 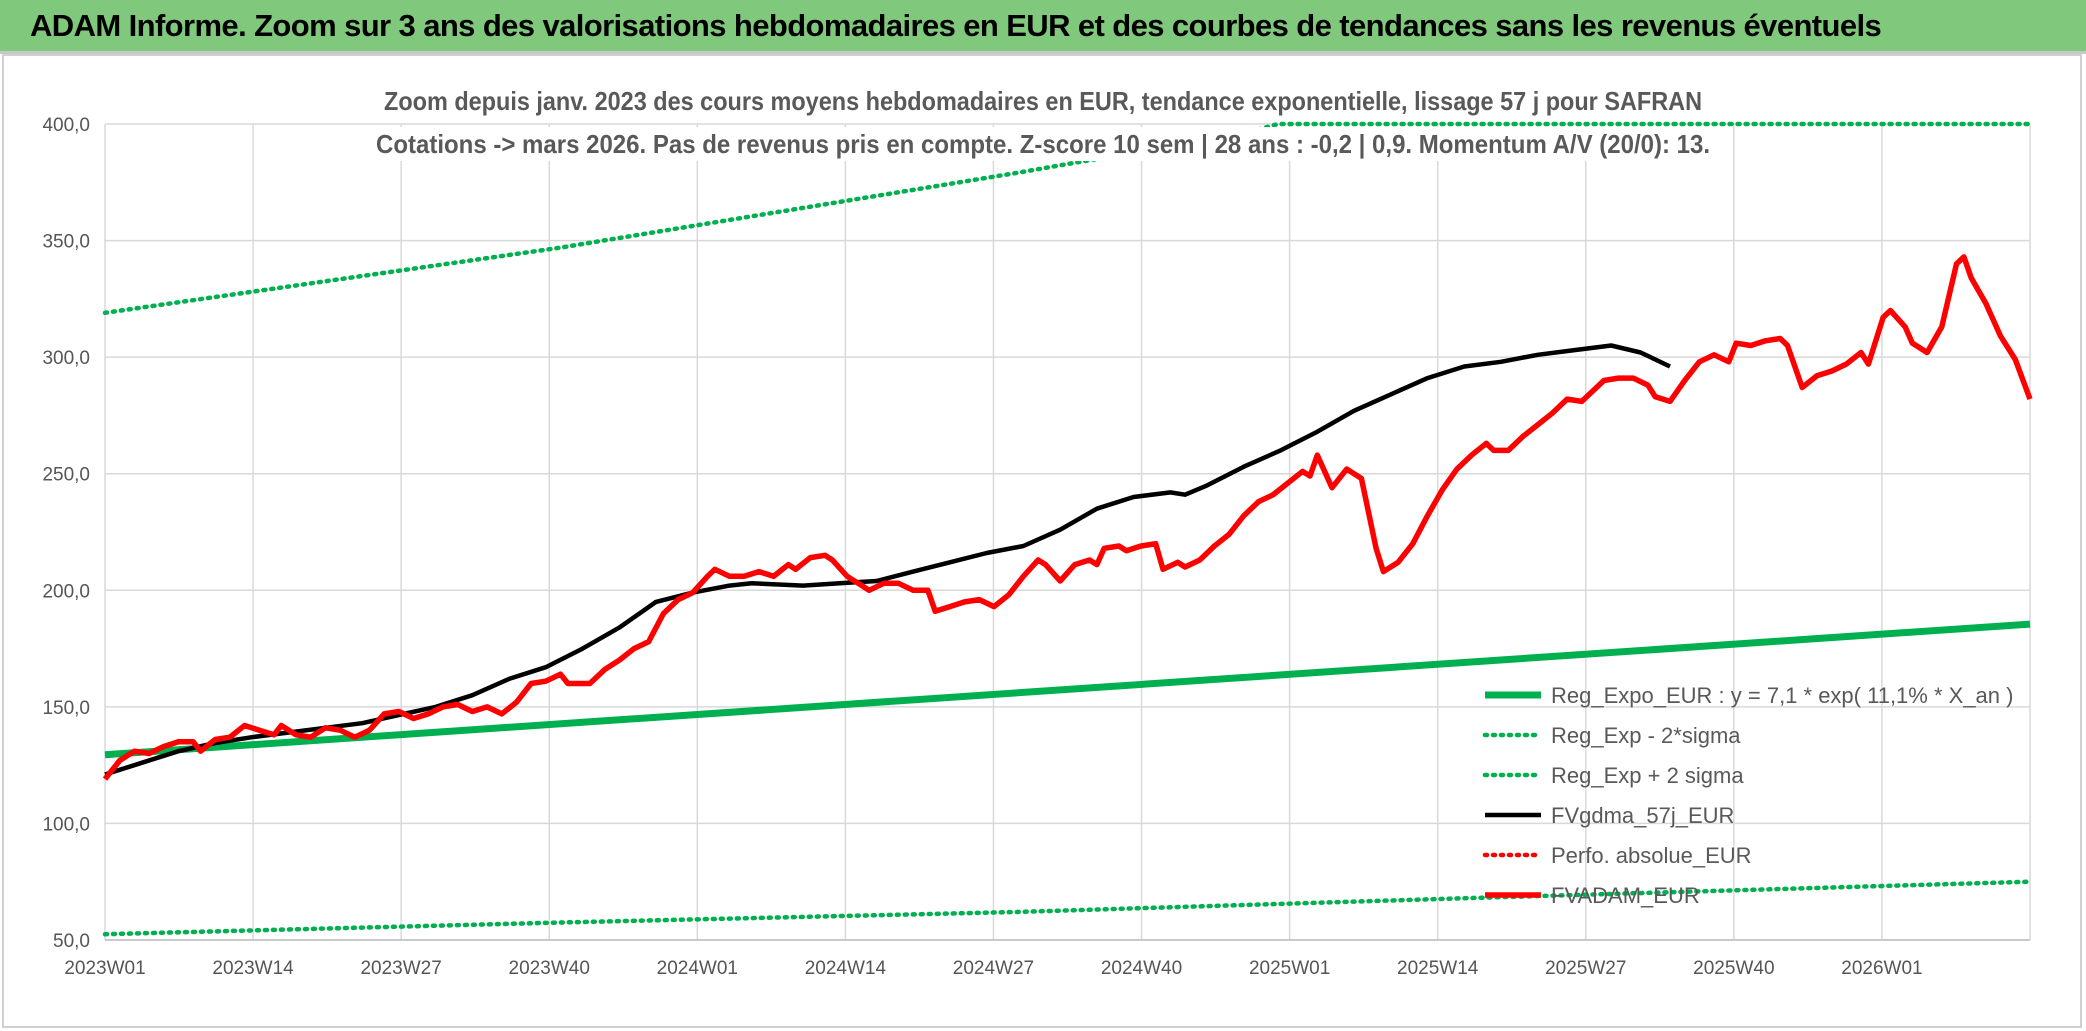 I want to click on x-tick-label: 2025W14, so click(x=1438, y=968).